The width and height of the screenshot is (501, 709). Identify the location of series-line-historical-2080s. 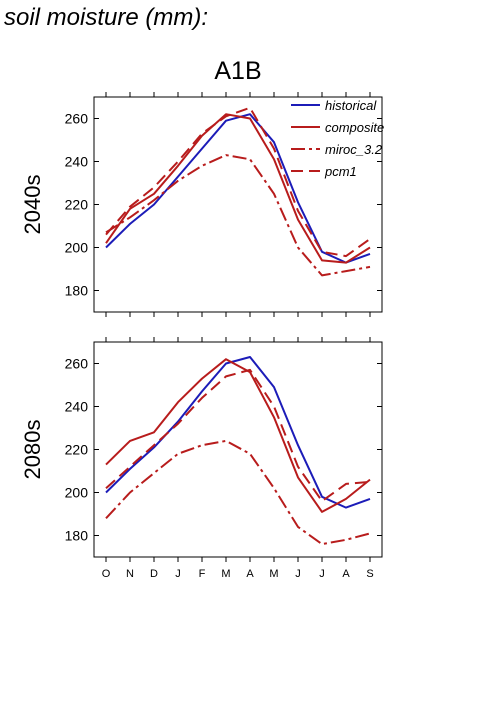
(238, 432).